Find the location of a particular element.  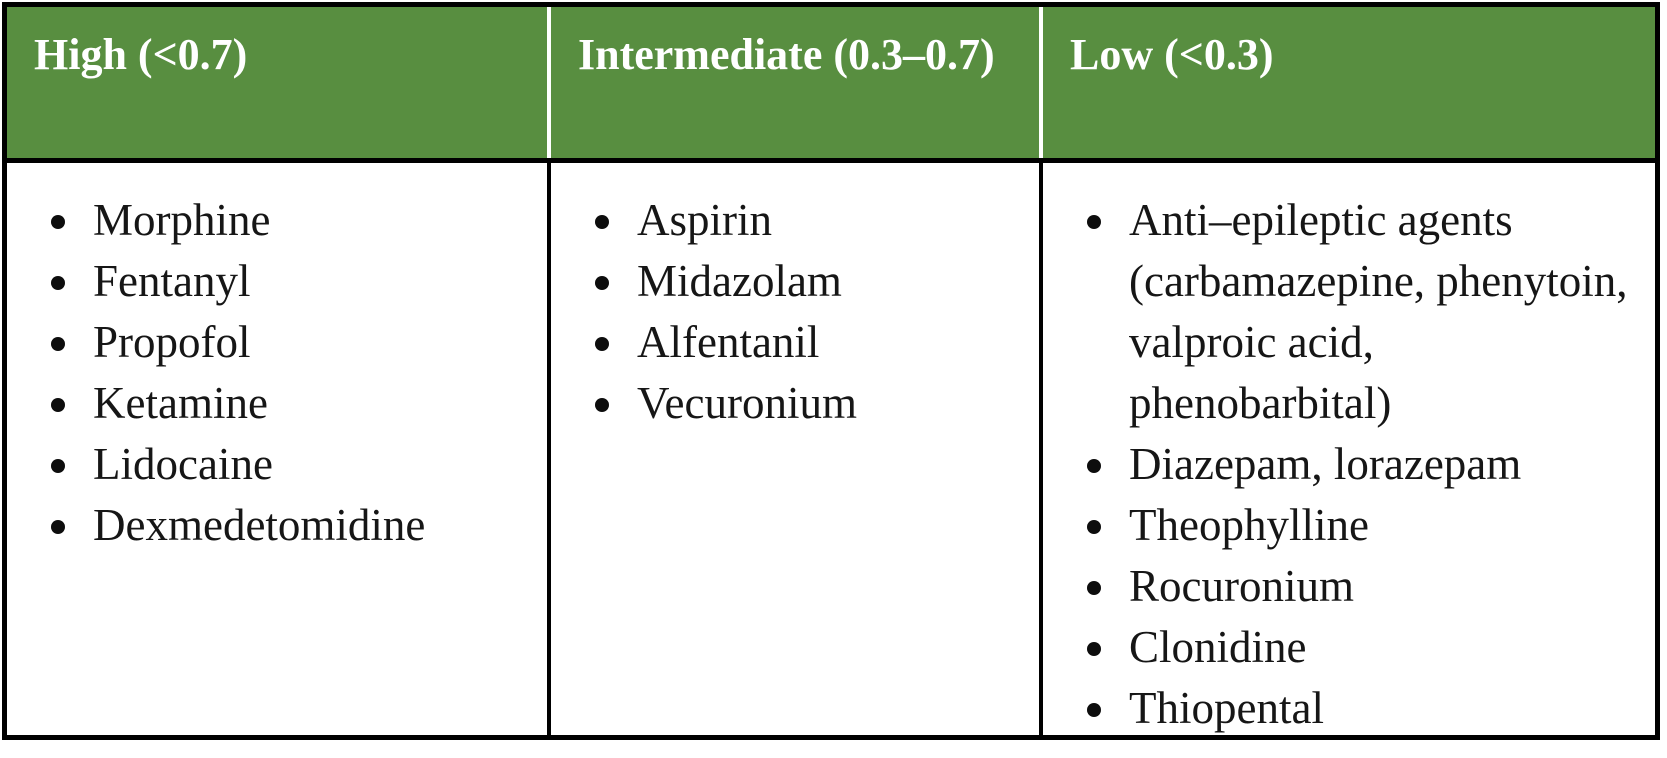

list-item: Vecuronium is located at coordinates (803, 403).